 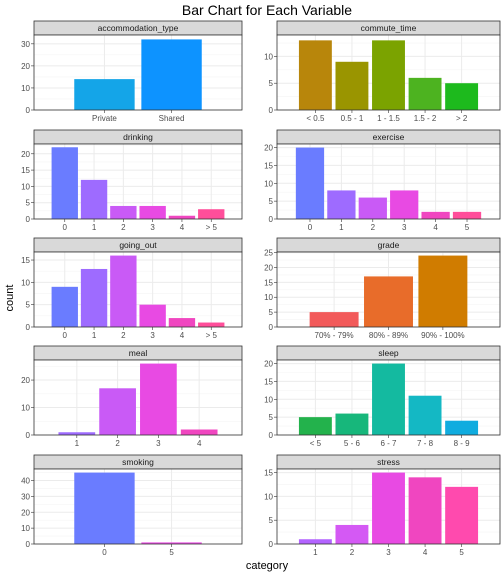 I want to click on x-tick-label-exercise: 4, so click(x=435, y=227).